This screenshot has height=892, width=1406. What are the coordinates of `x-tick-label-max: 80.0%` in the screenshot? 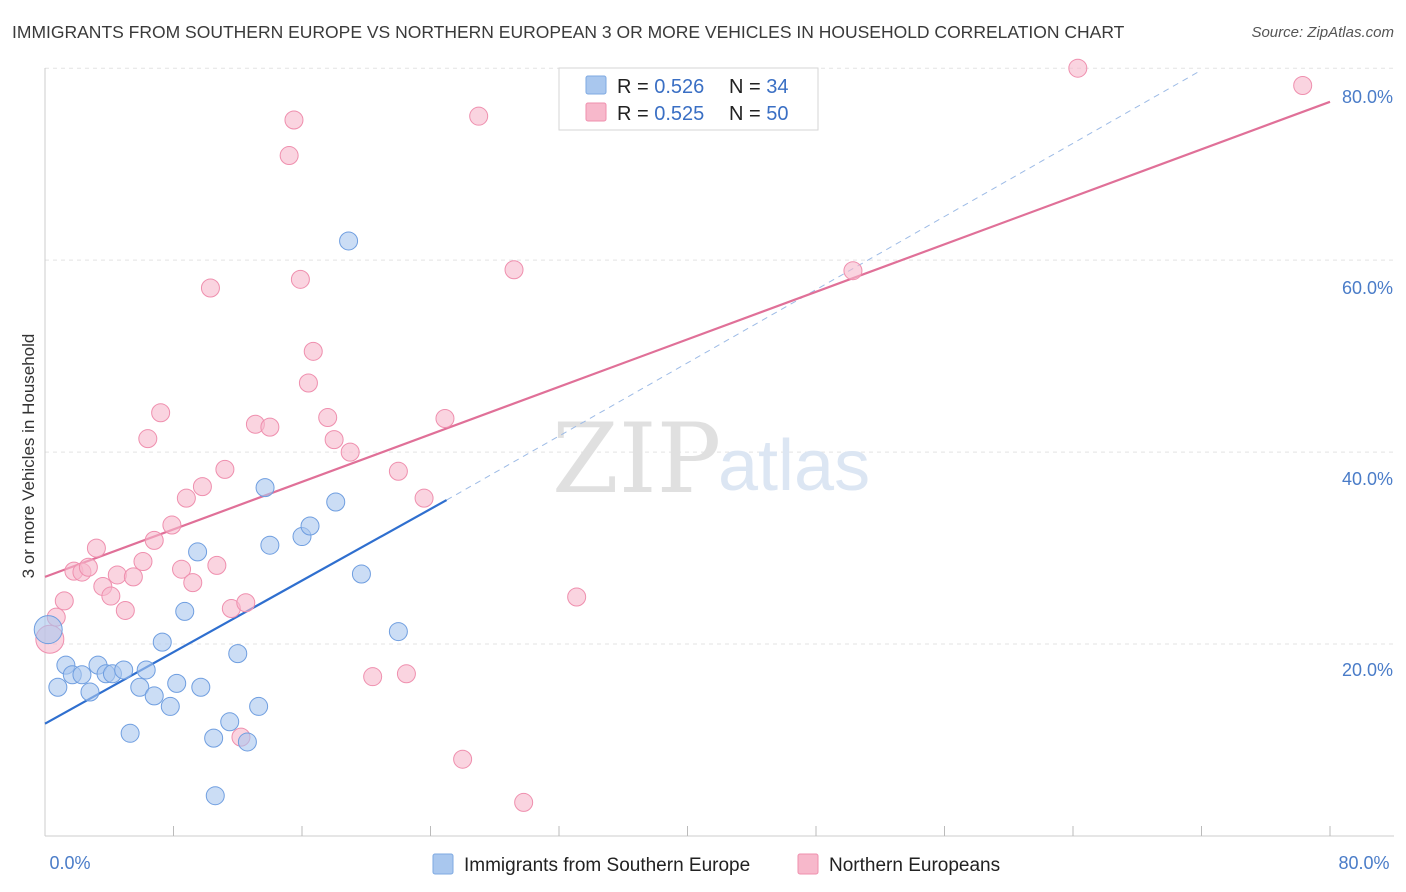 It's located at (1363, 863).